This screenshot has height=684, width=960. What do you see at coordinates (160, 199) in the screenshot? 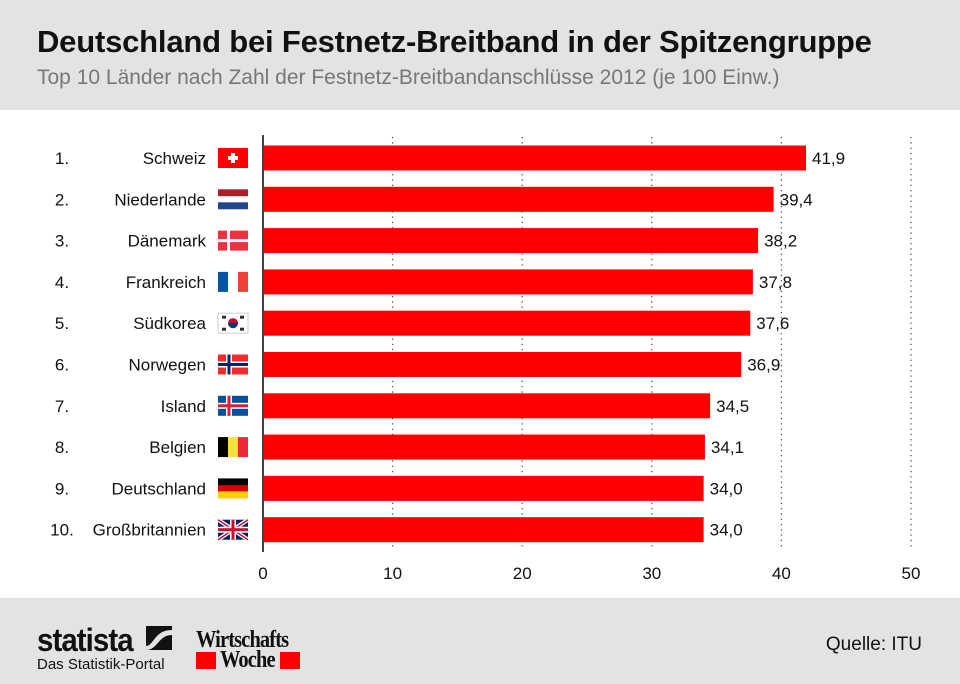
I see `category-label: Niederlande` at bounding box center [160, 199].